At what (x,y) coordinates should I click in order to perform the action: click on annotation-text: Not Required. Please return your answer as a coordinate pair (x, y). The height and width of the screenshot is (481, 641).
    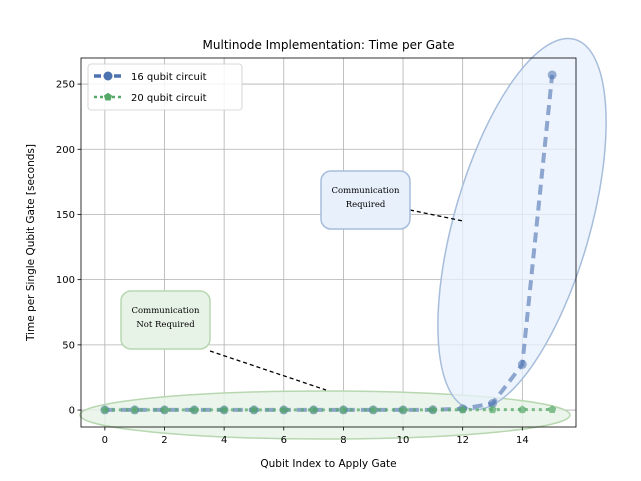
    Looking at the image, I should click on (165, 325).